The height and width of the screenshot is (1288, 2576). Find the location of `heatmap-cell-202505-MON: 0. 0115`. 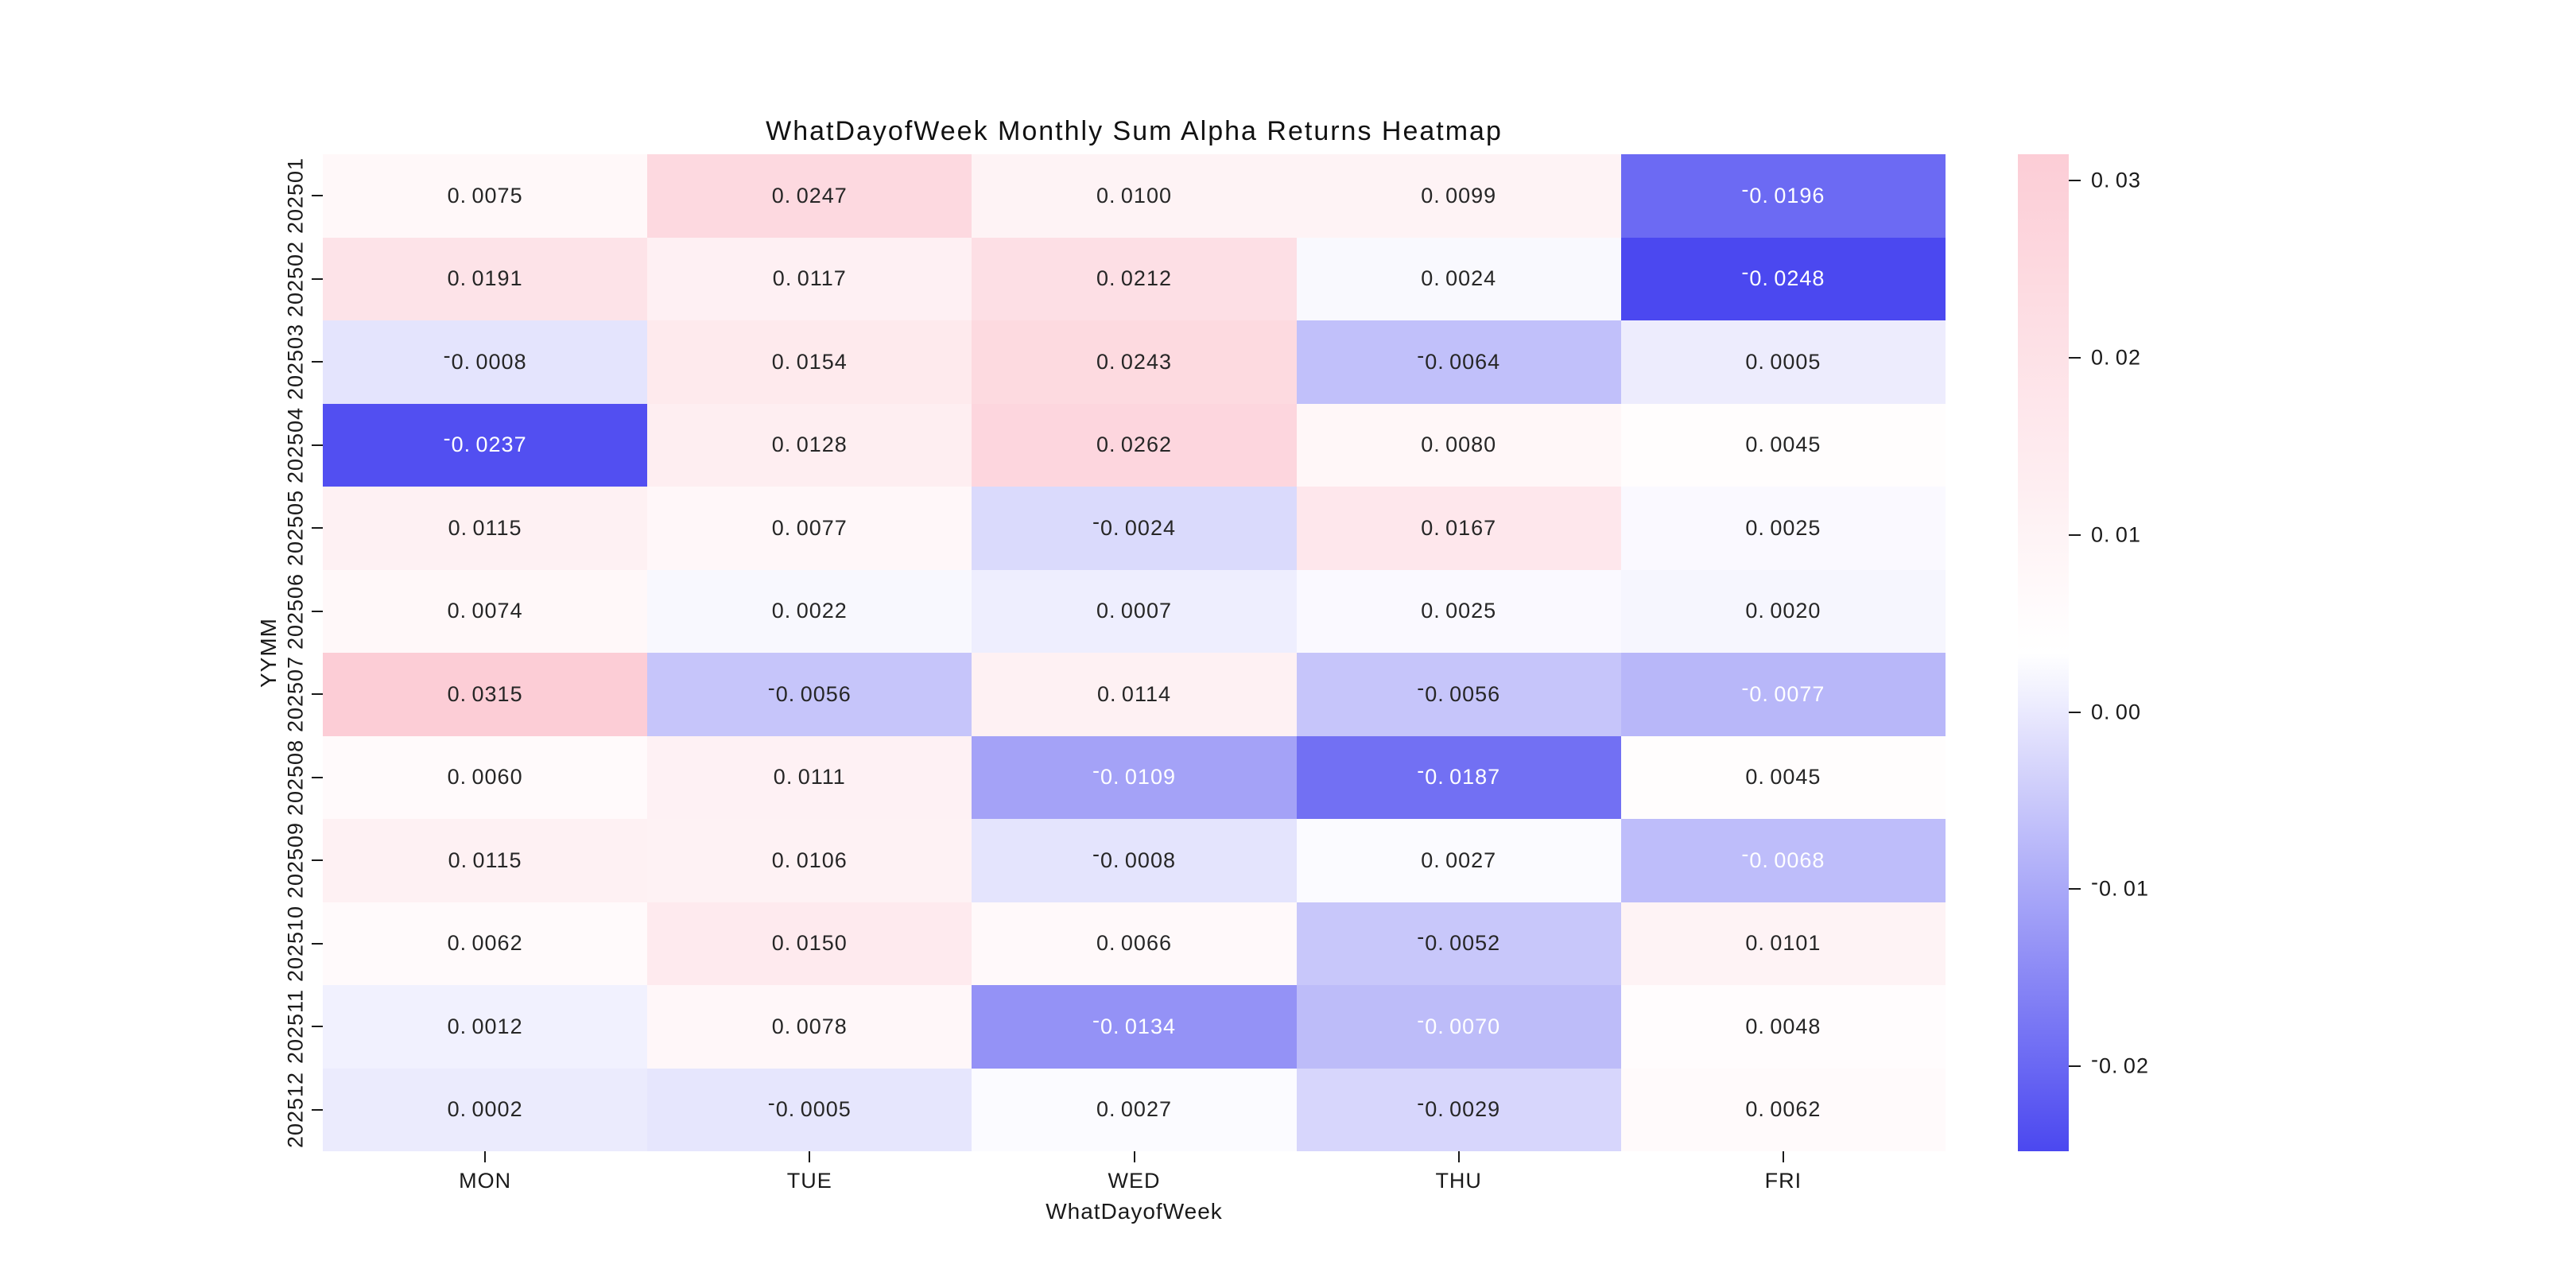

heatmap-cell-202505-MON: 0. 0115 is located at coordinates (485, 528).